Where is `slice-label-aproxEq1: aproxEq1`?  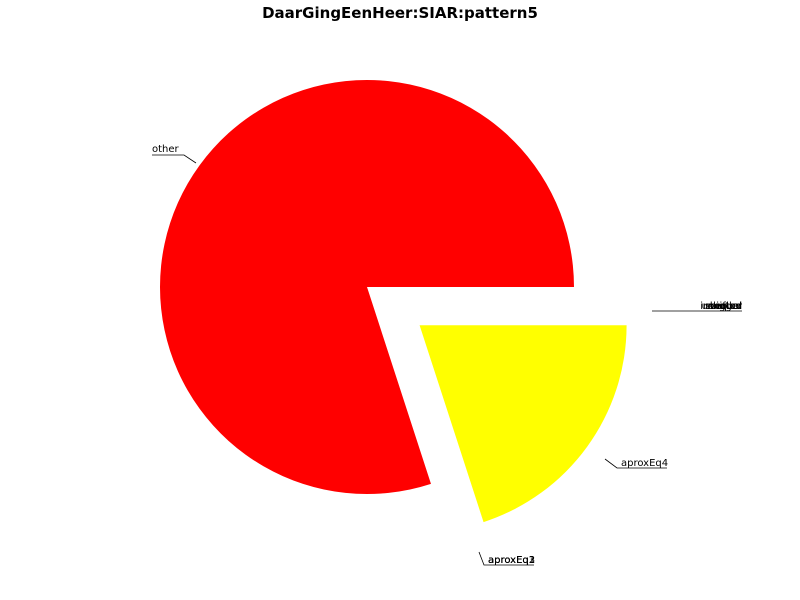 slice-label-aproxEq1: aproxEq1 is located at coordinates (511, 560).